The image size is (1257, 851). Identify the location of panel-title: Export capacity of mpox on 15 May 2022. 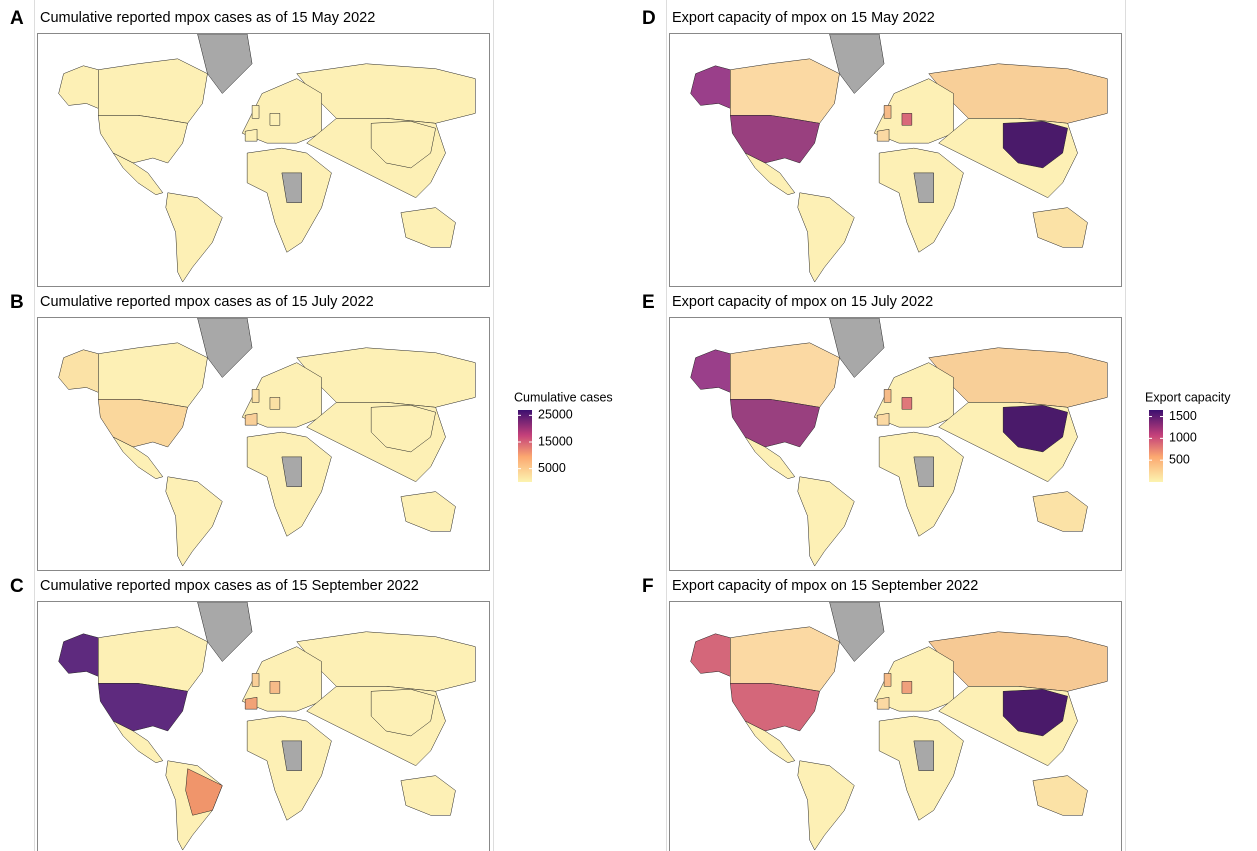
(803, 18).